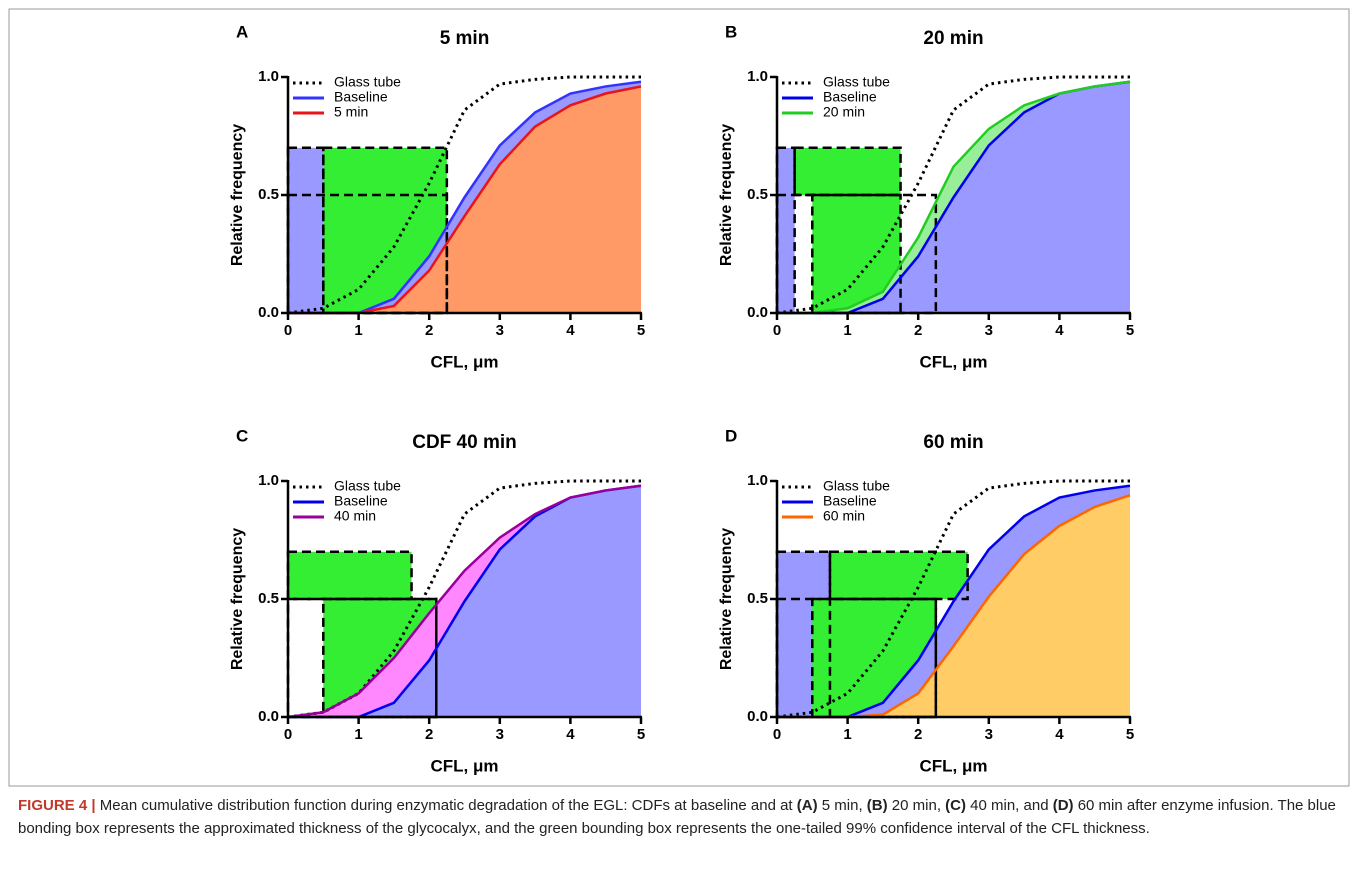 This screenshot has height=893, width=1358. What do you see at coordinates (464, 442) in the screenshot?
I see `chart-title: CDF 40 min` at bounding box center [464, 442].